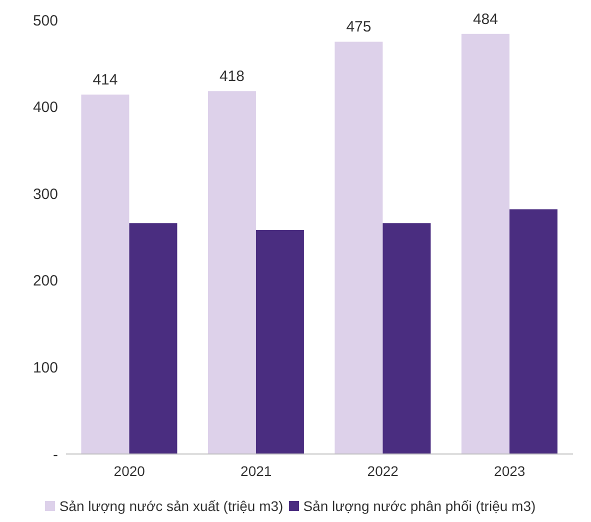  What do you see at coordinates (45, 368) in the screenshot?
I see `y-tick-label: 100` at bounding box center [45, 368].